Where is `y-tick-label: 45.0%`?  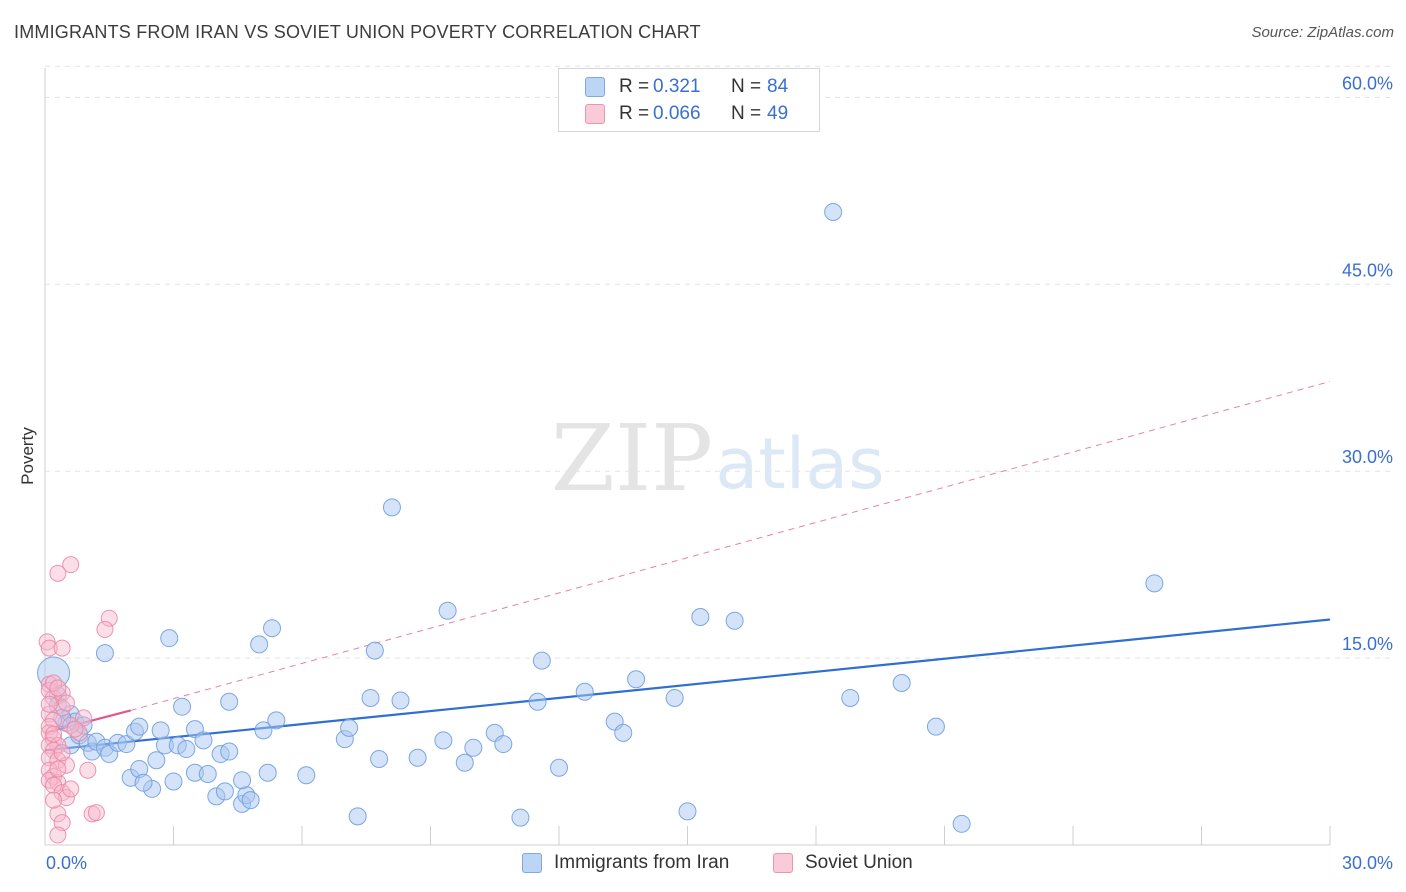 y-tick-label: 45.0% is located at coordinates (1367, 270).